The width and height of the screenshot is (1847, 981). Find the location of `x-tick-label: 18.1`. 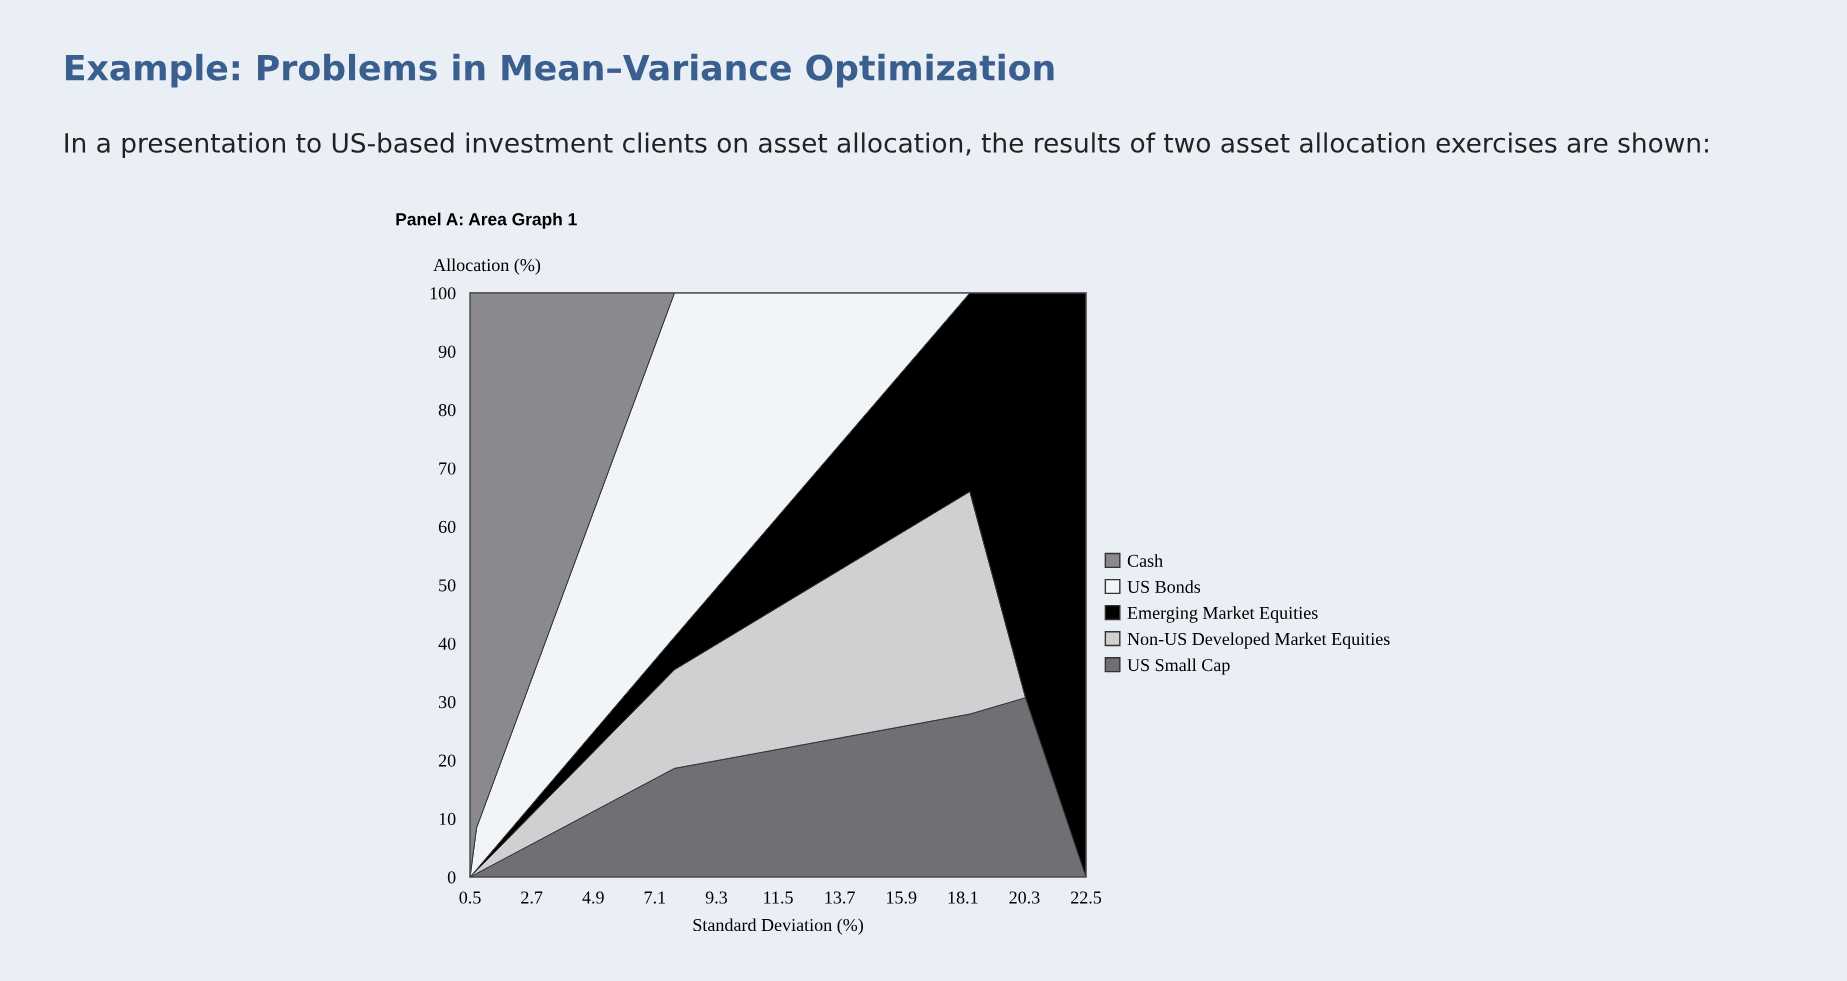

x-tick-label: 18.1 is located at coordinates (963, 897).